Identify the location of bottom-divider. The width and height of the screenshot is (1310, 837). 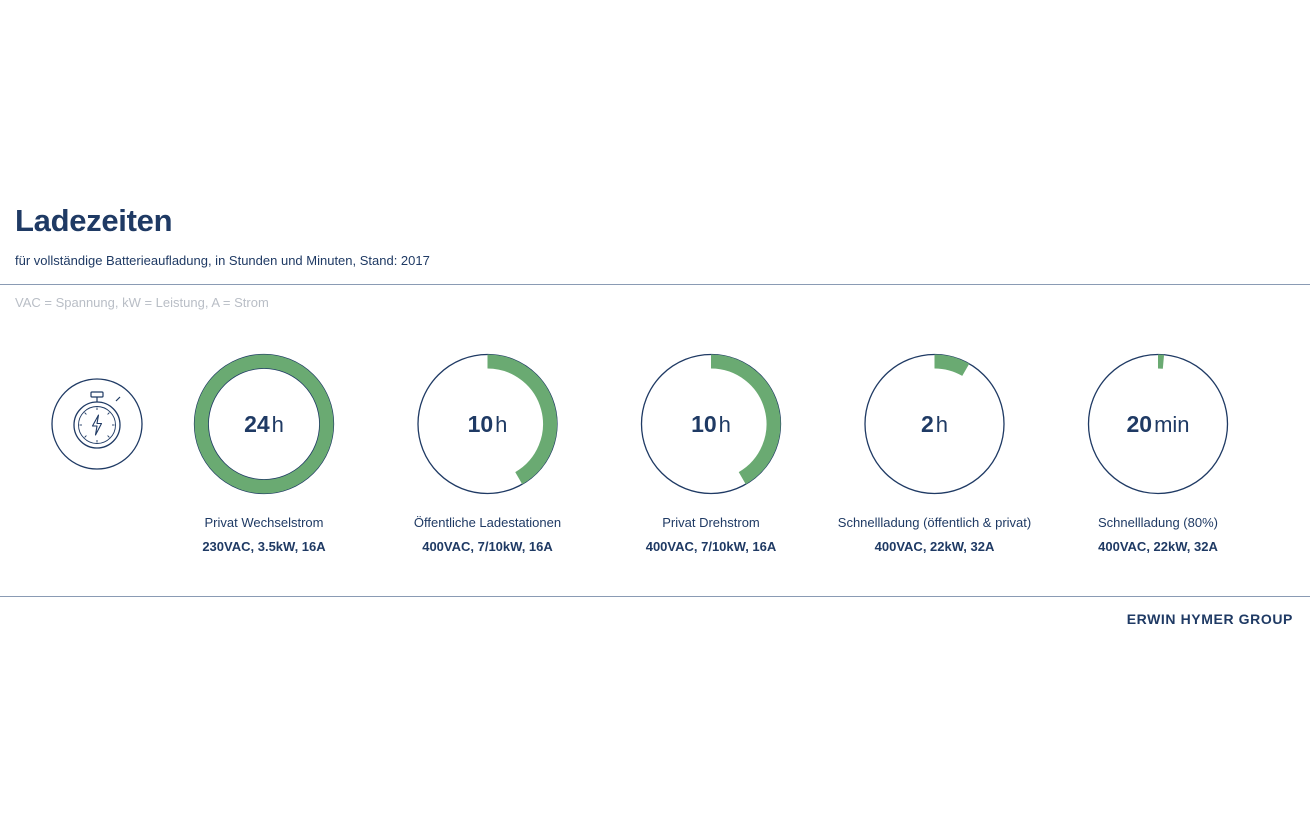
(655, 596).